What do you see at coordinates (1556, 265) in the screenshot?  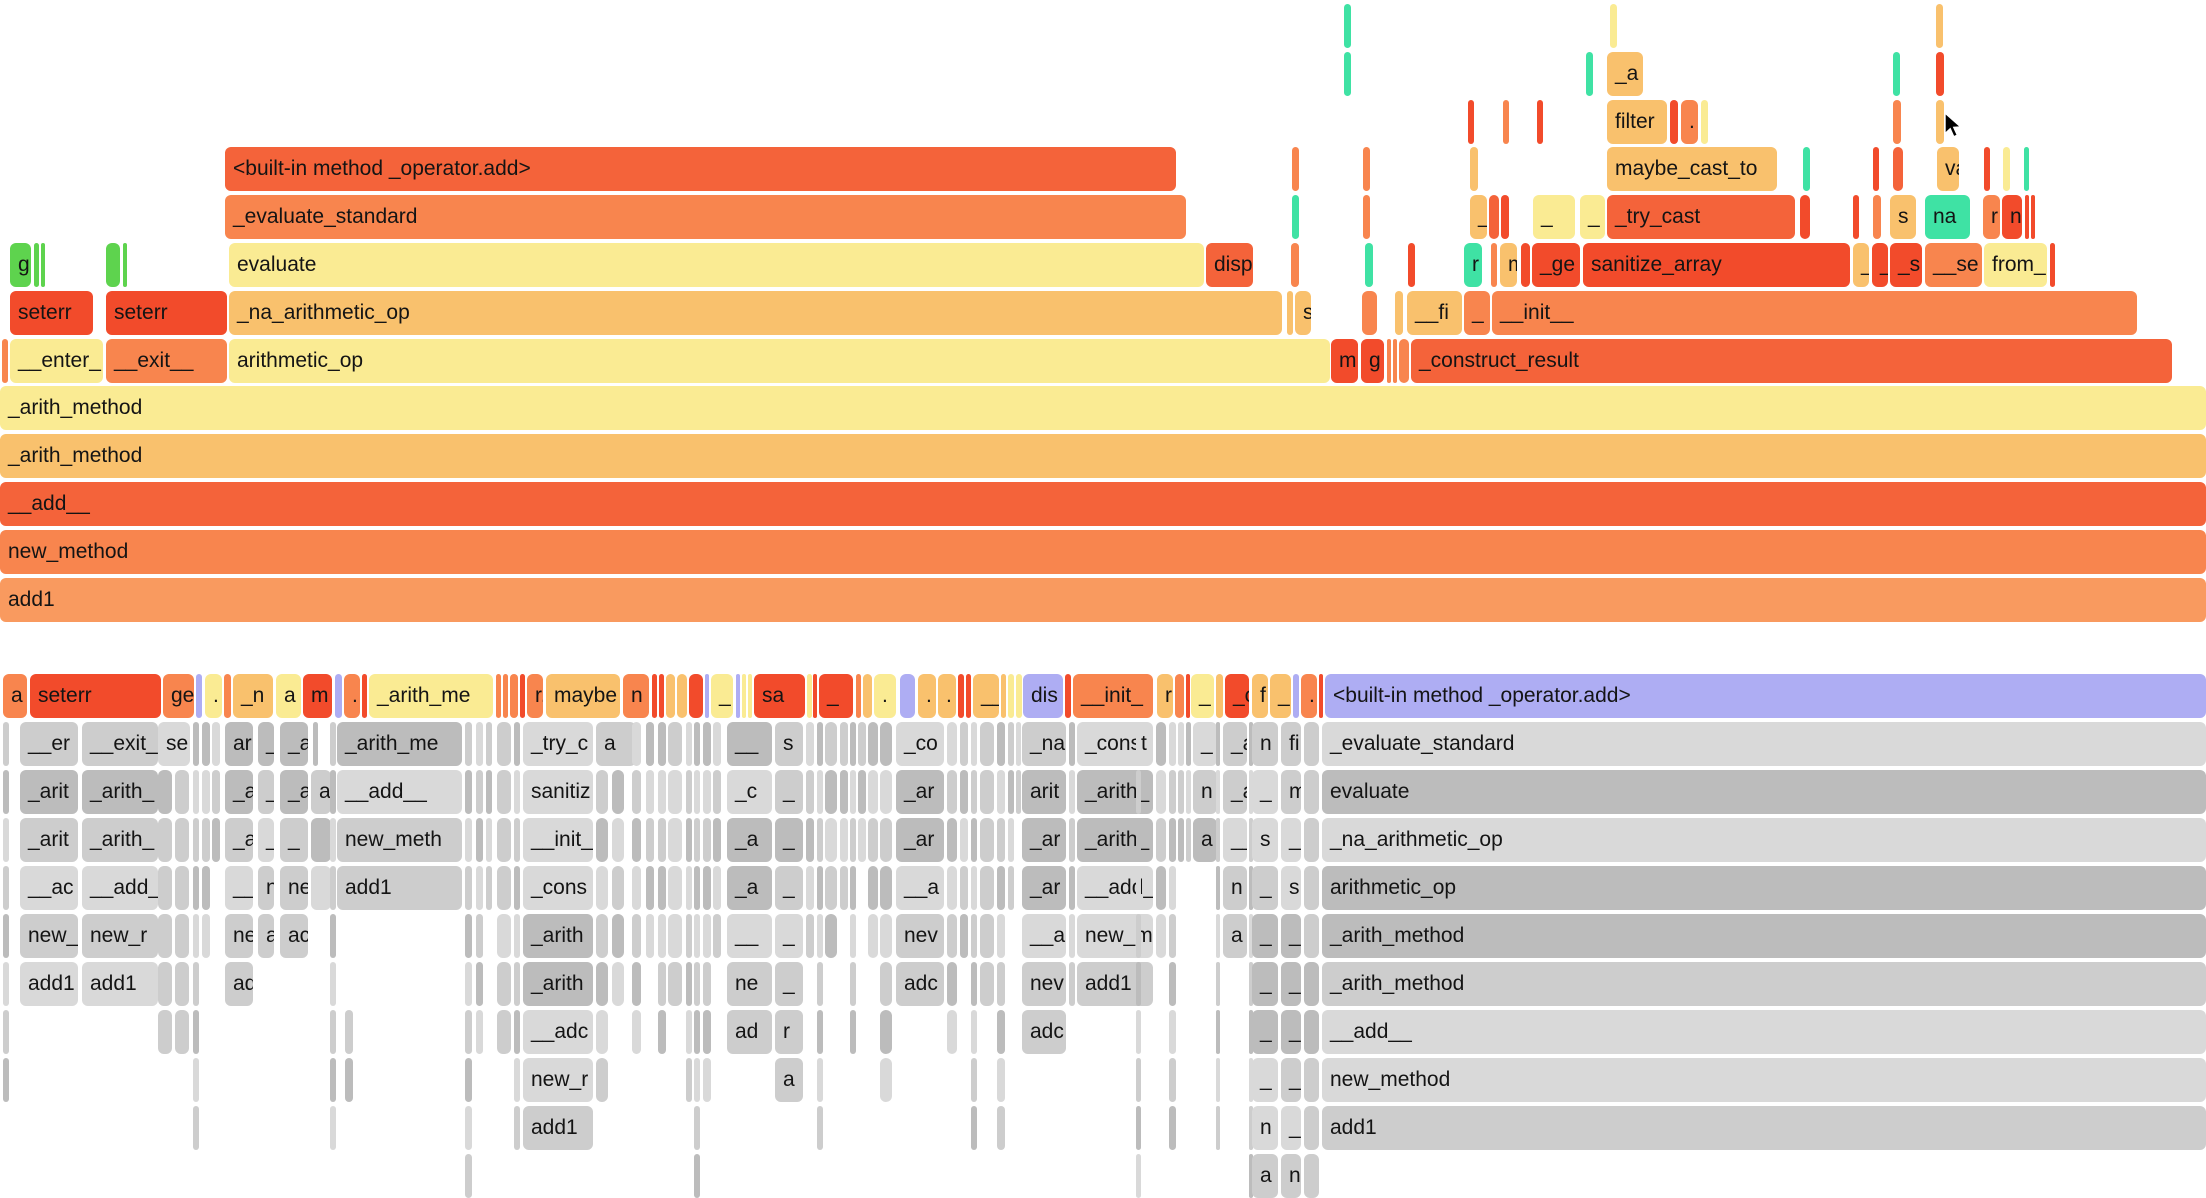 I see `flame-frame: _ge` at bounding box center [1556, 265].